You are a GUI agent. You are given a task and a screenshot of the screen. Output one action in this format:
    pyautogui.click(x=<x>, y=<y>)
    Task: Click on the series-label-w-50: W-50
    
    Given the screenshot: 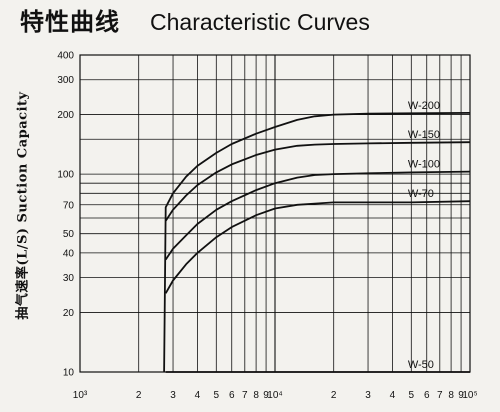 What is the action you would take?
    pyautogui.click(x=421, y=365)
    